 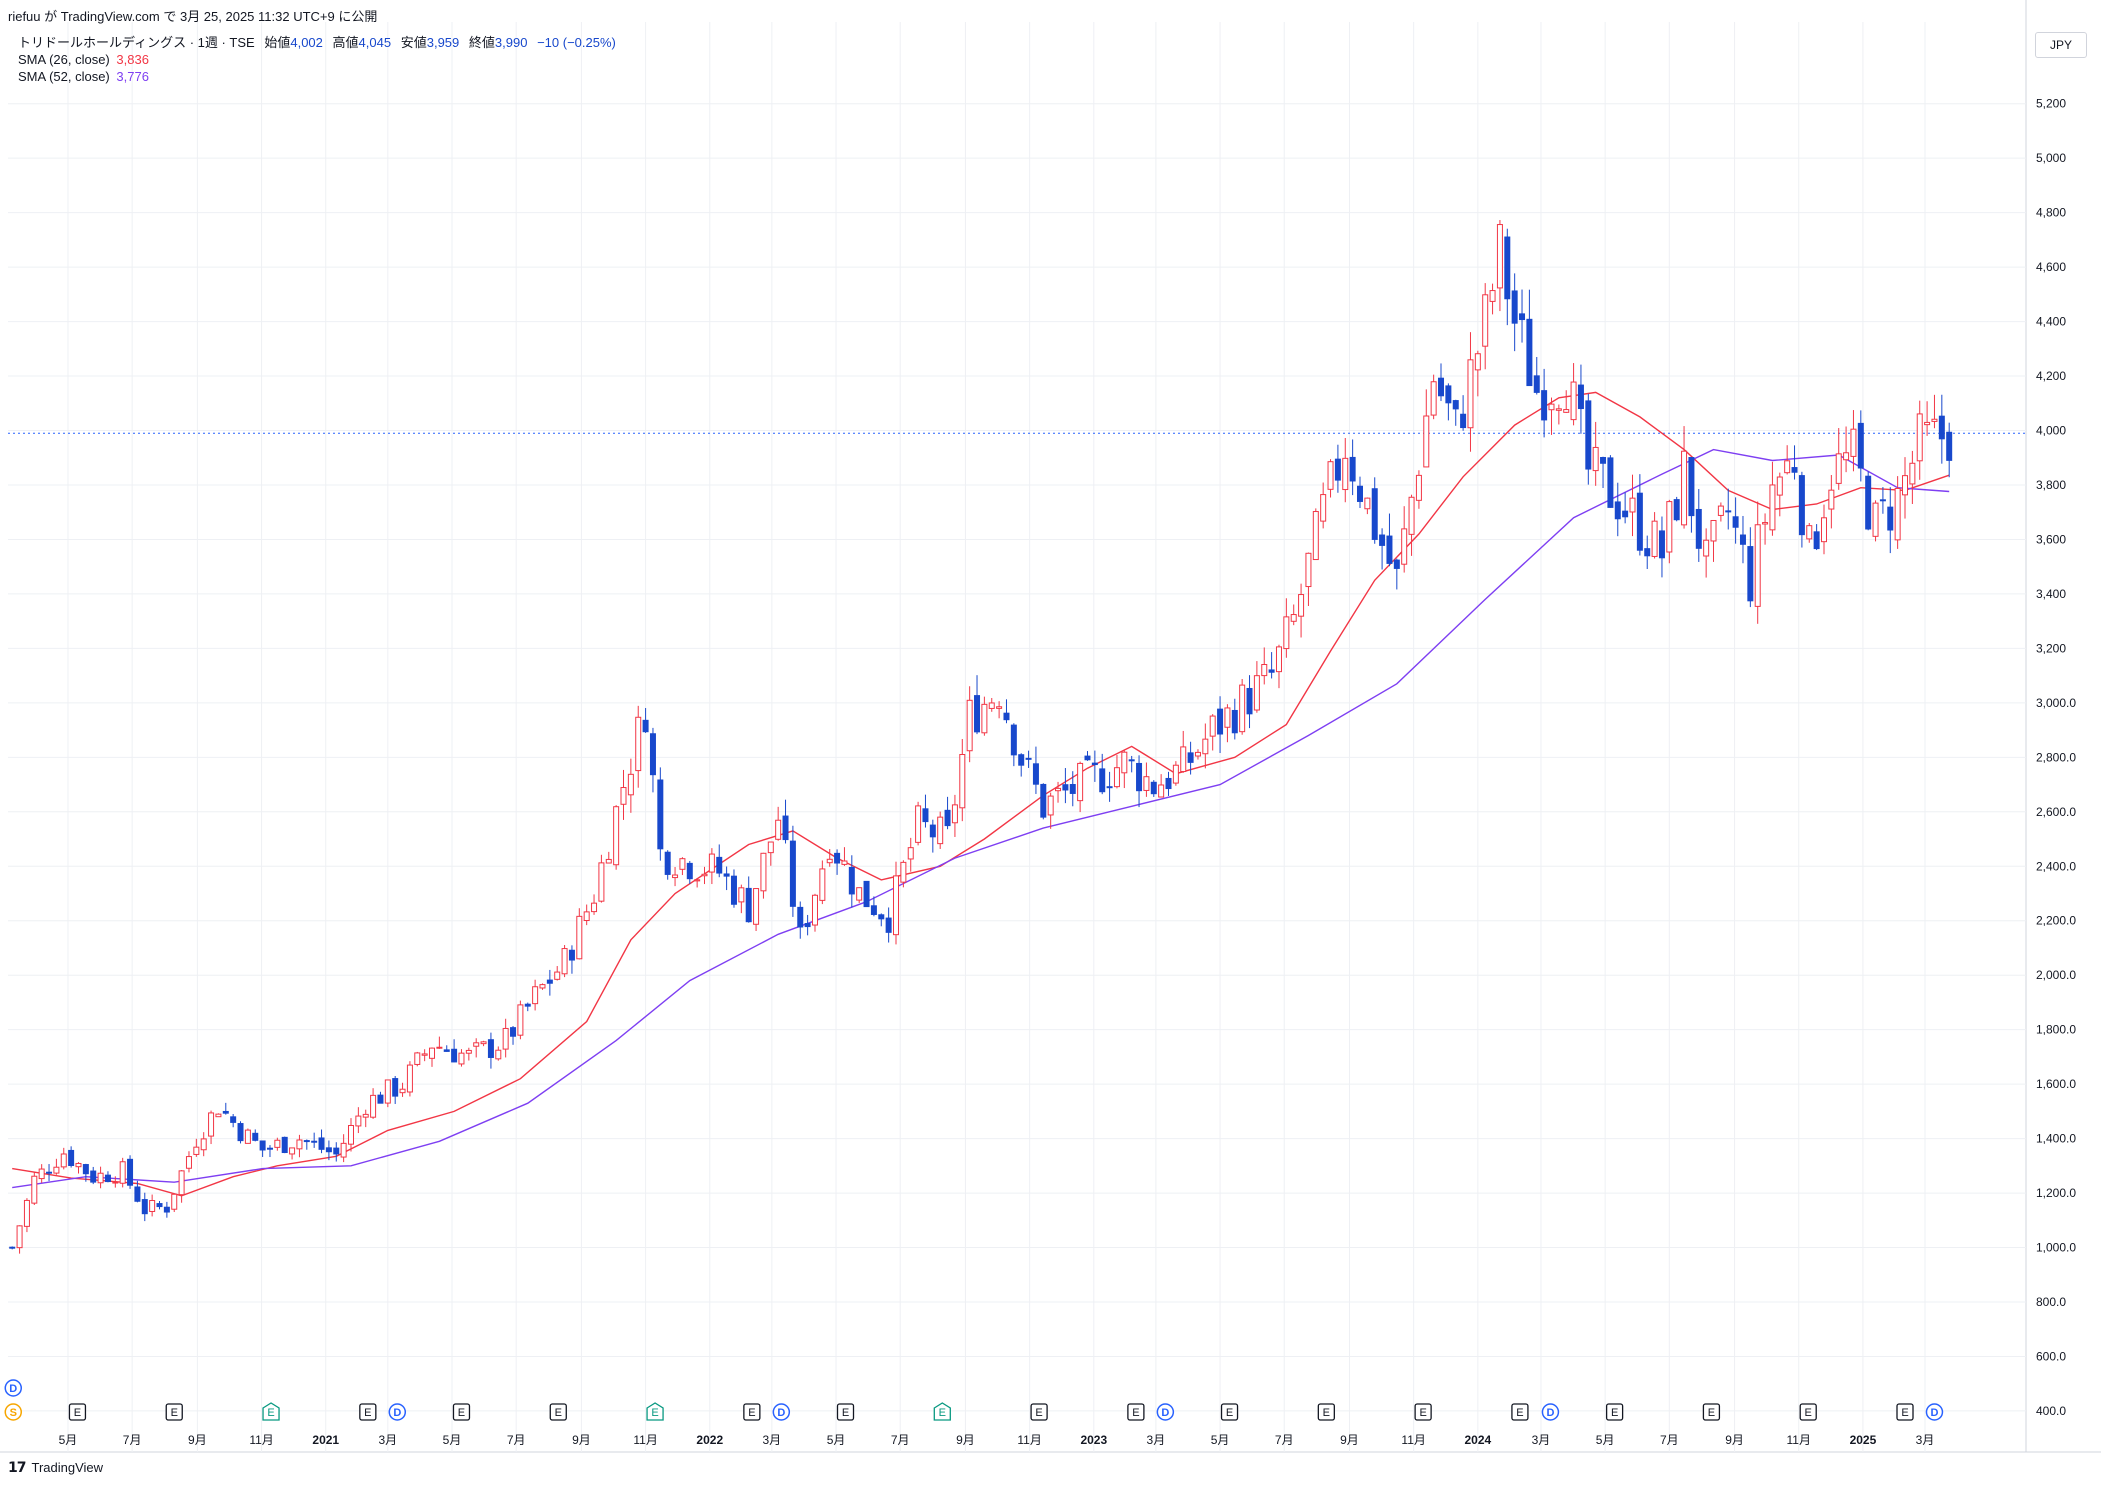 I want to click on split-icon, so click(x=13, y=1412).